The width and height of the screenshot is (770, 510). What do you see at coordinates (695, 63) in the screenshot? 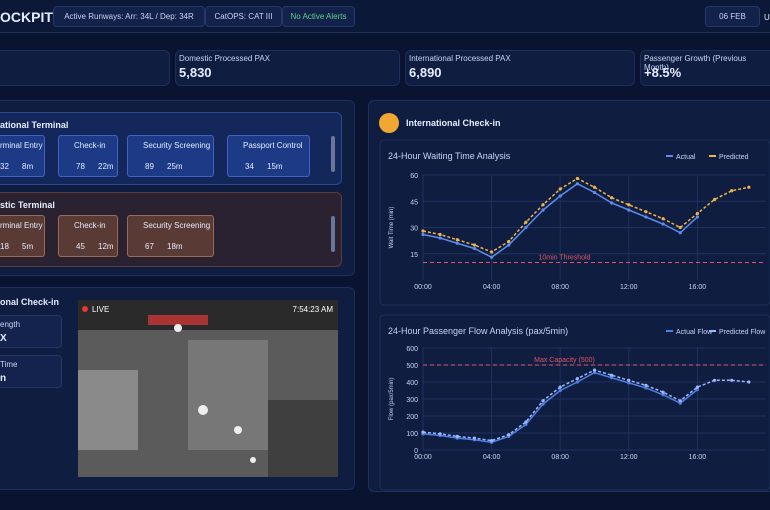
I see `kpi-label: Passenger Growth (Previous Month)` at bounding box center [695, 63].